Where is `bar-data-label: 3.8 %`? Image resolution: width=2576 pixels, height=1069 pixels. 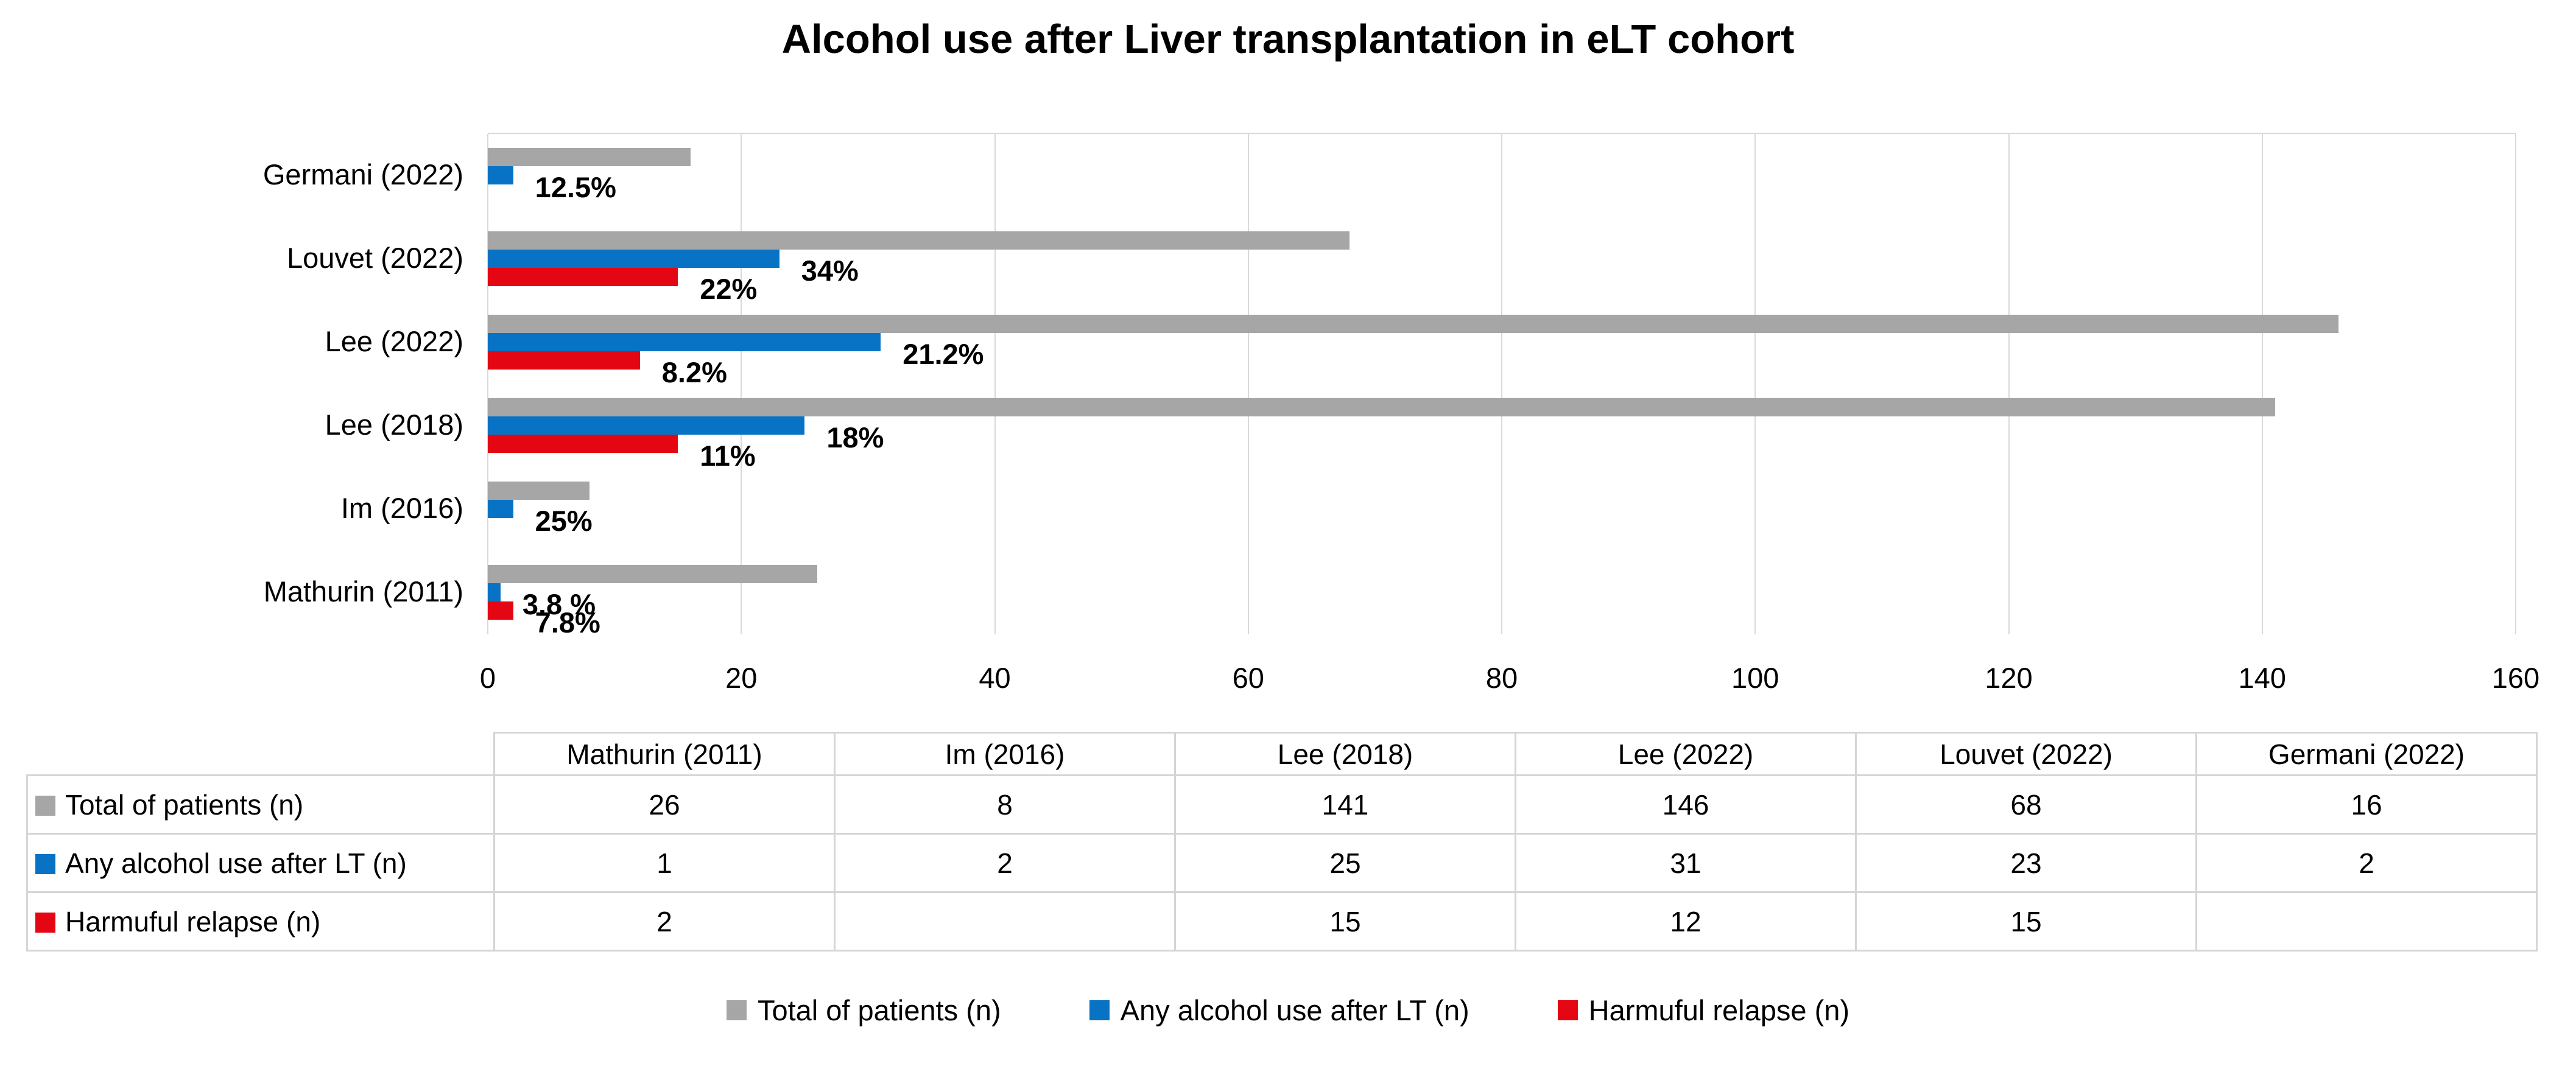 bar-data-label: 3.8 % is located at coordinates (559, 604).